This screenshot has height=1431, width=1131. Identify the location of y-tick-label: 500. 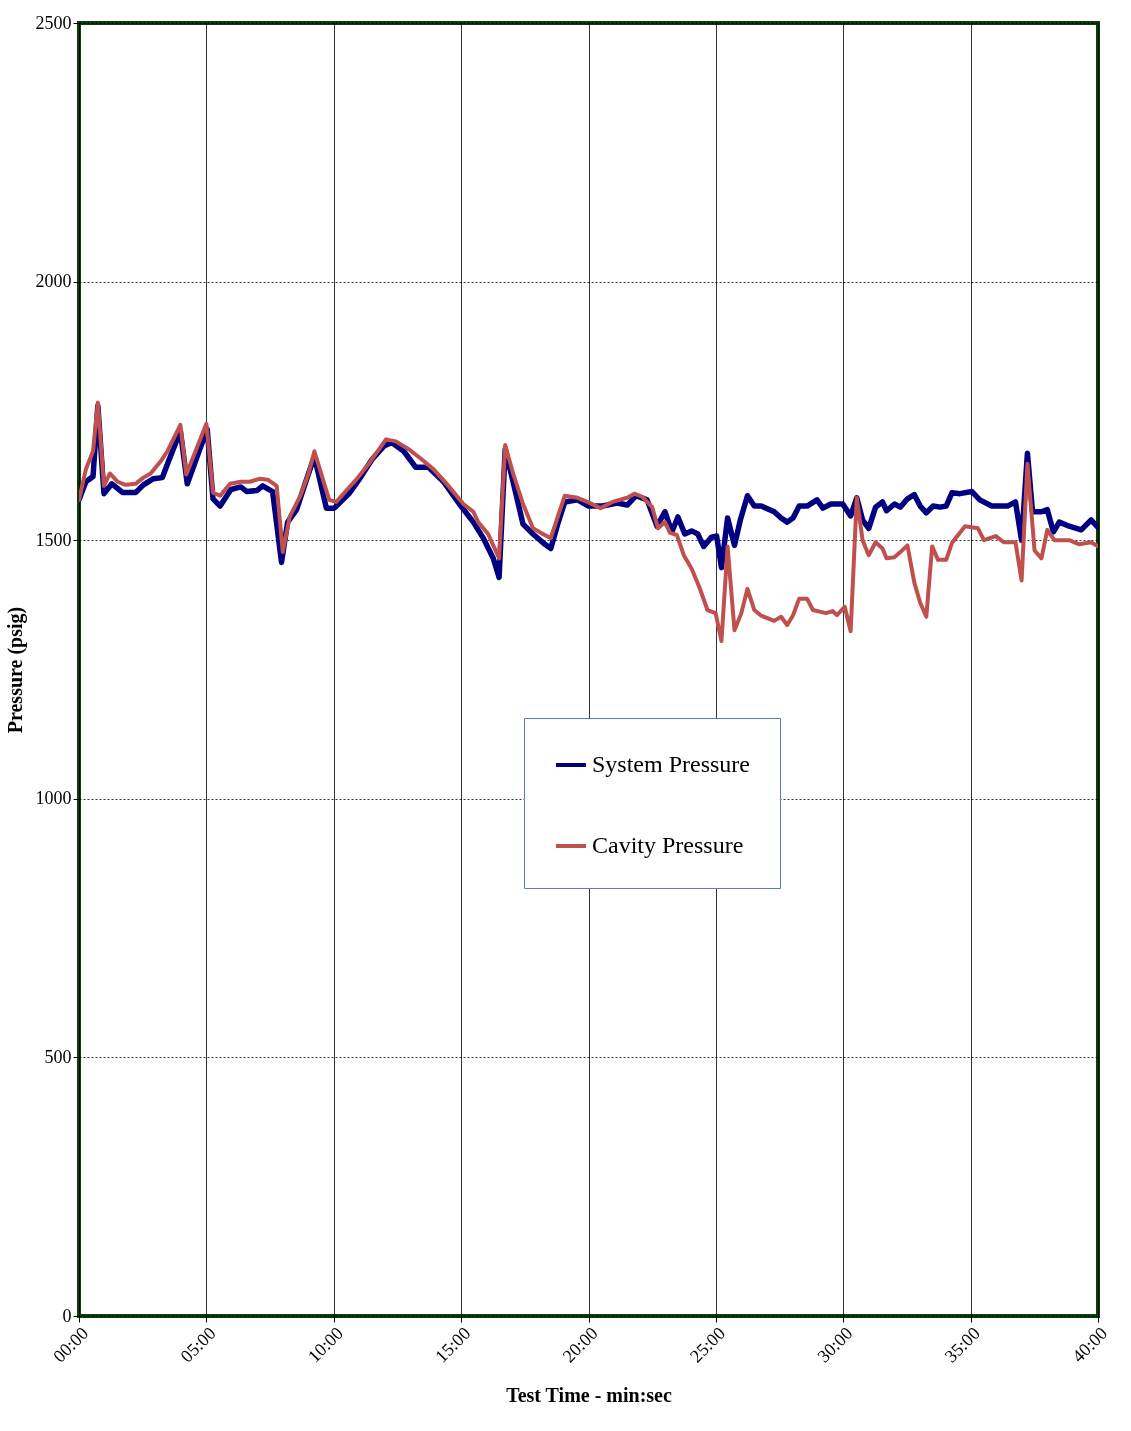
(58, 1056).